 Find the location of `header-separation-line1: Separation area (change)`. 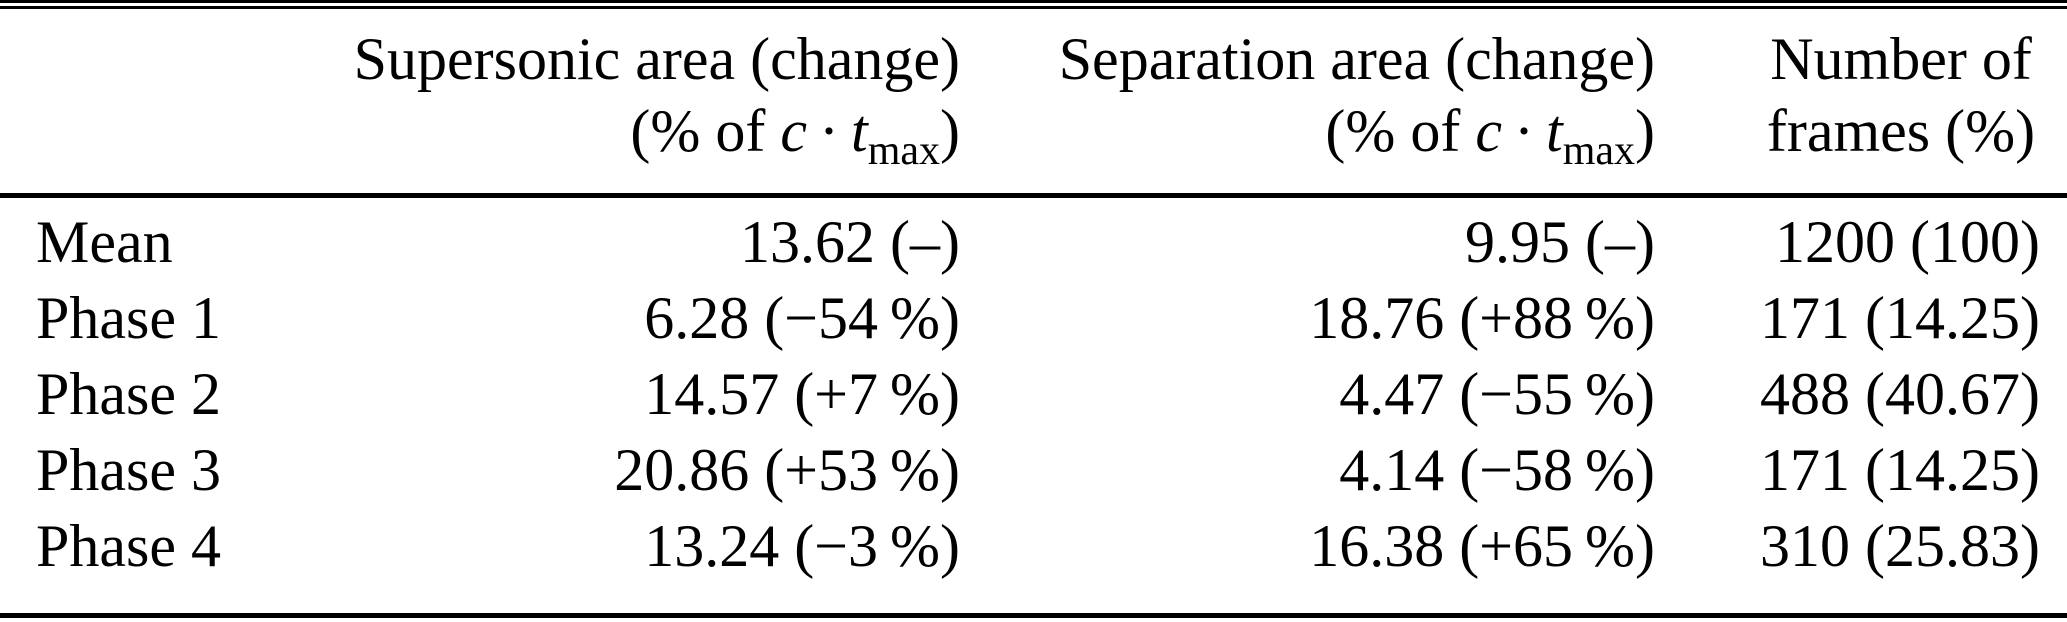

header-separation-line1: Separation area (change) is located at coordinates (1356, 59).